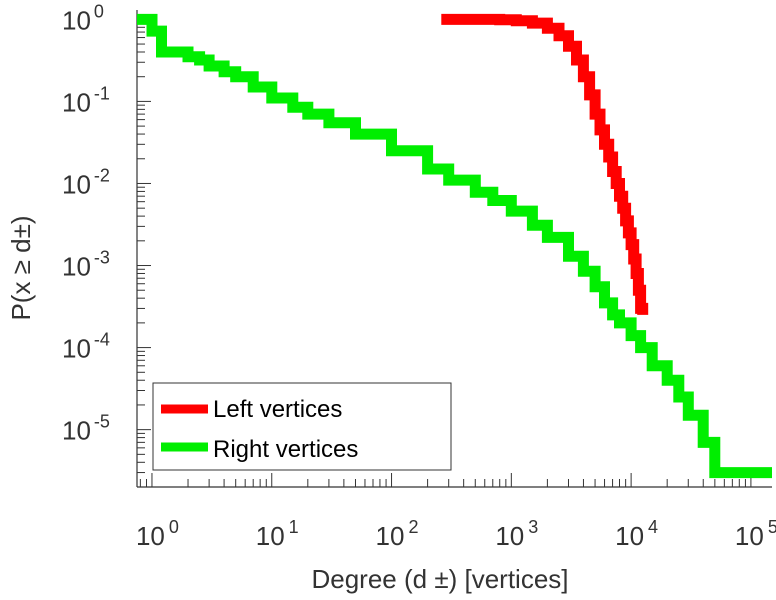 The height and width of the screenshot is (600, 776). I want to click on y-tick-label: 10 -3, so click(86, 265).